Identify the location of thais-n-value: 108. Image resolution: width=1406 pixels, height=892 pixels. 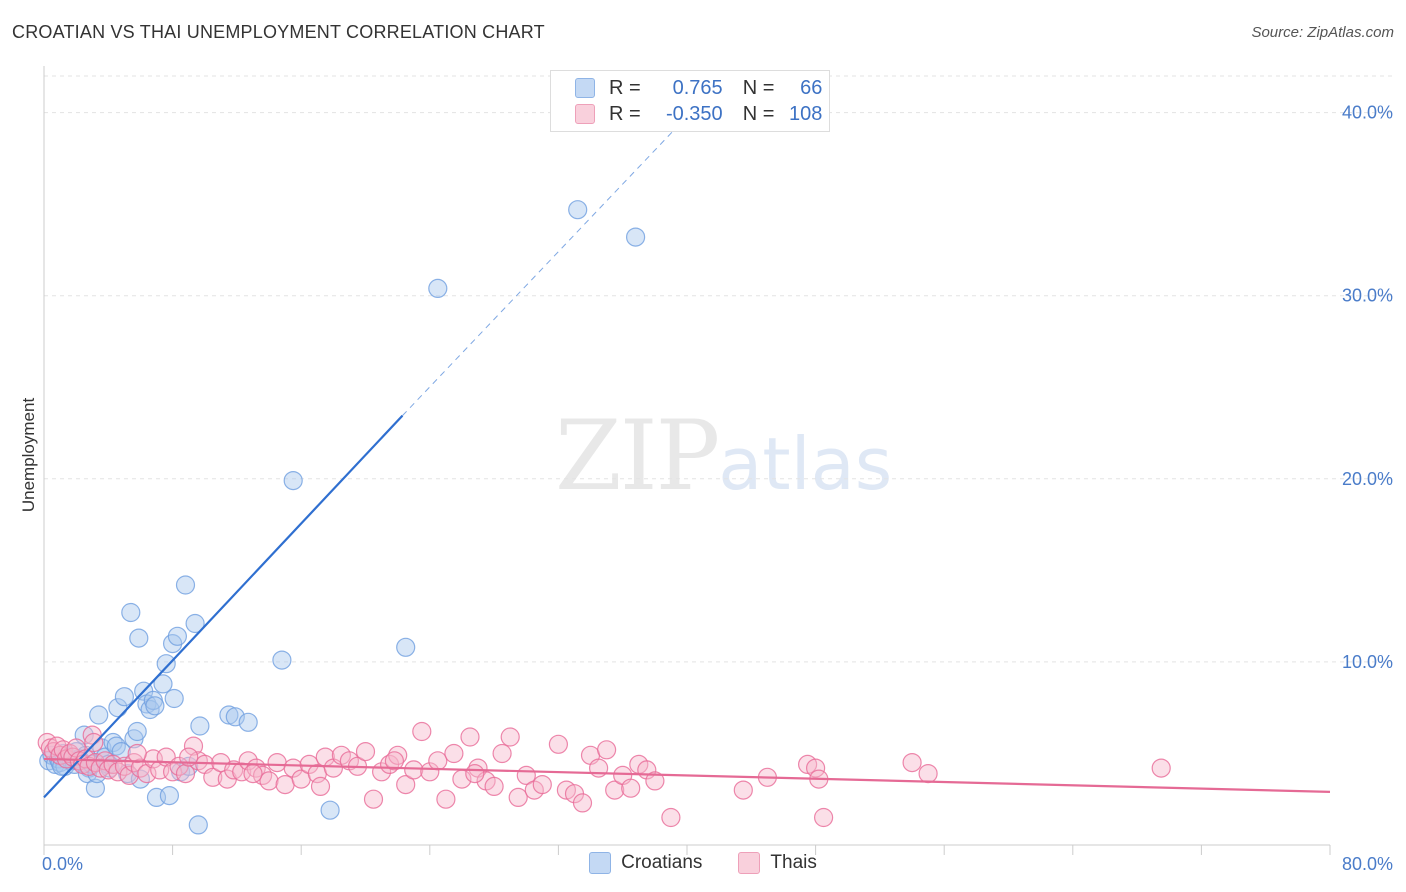
(806, 113).